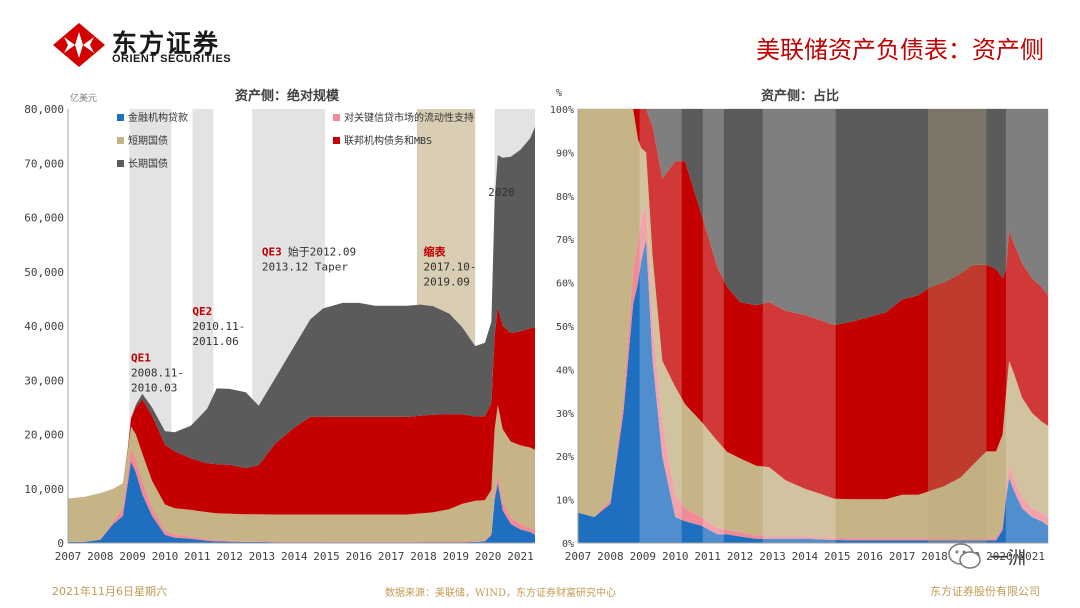 This screenshot has width=1080, height=608. What do you see at coordinates (83, 98) in the screenshot?
I see `unit-label: 亿美元` at bounding box center [83, 98].